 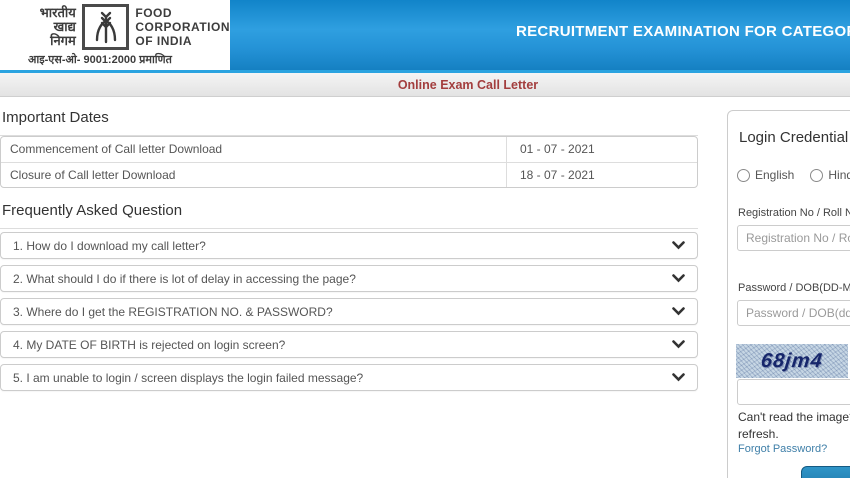 What do you see at coordinates (793, 392) in the screenshot?
I see `captcha-input` at bounding box center [793, 392].